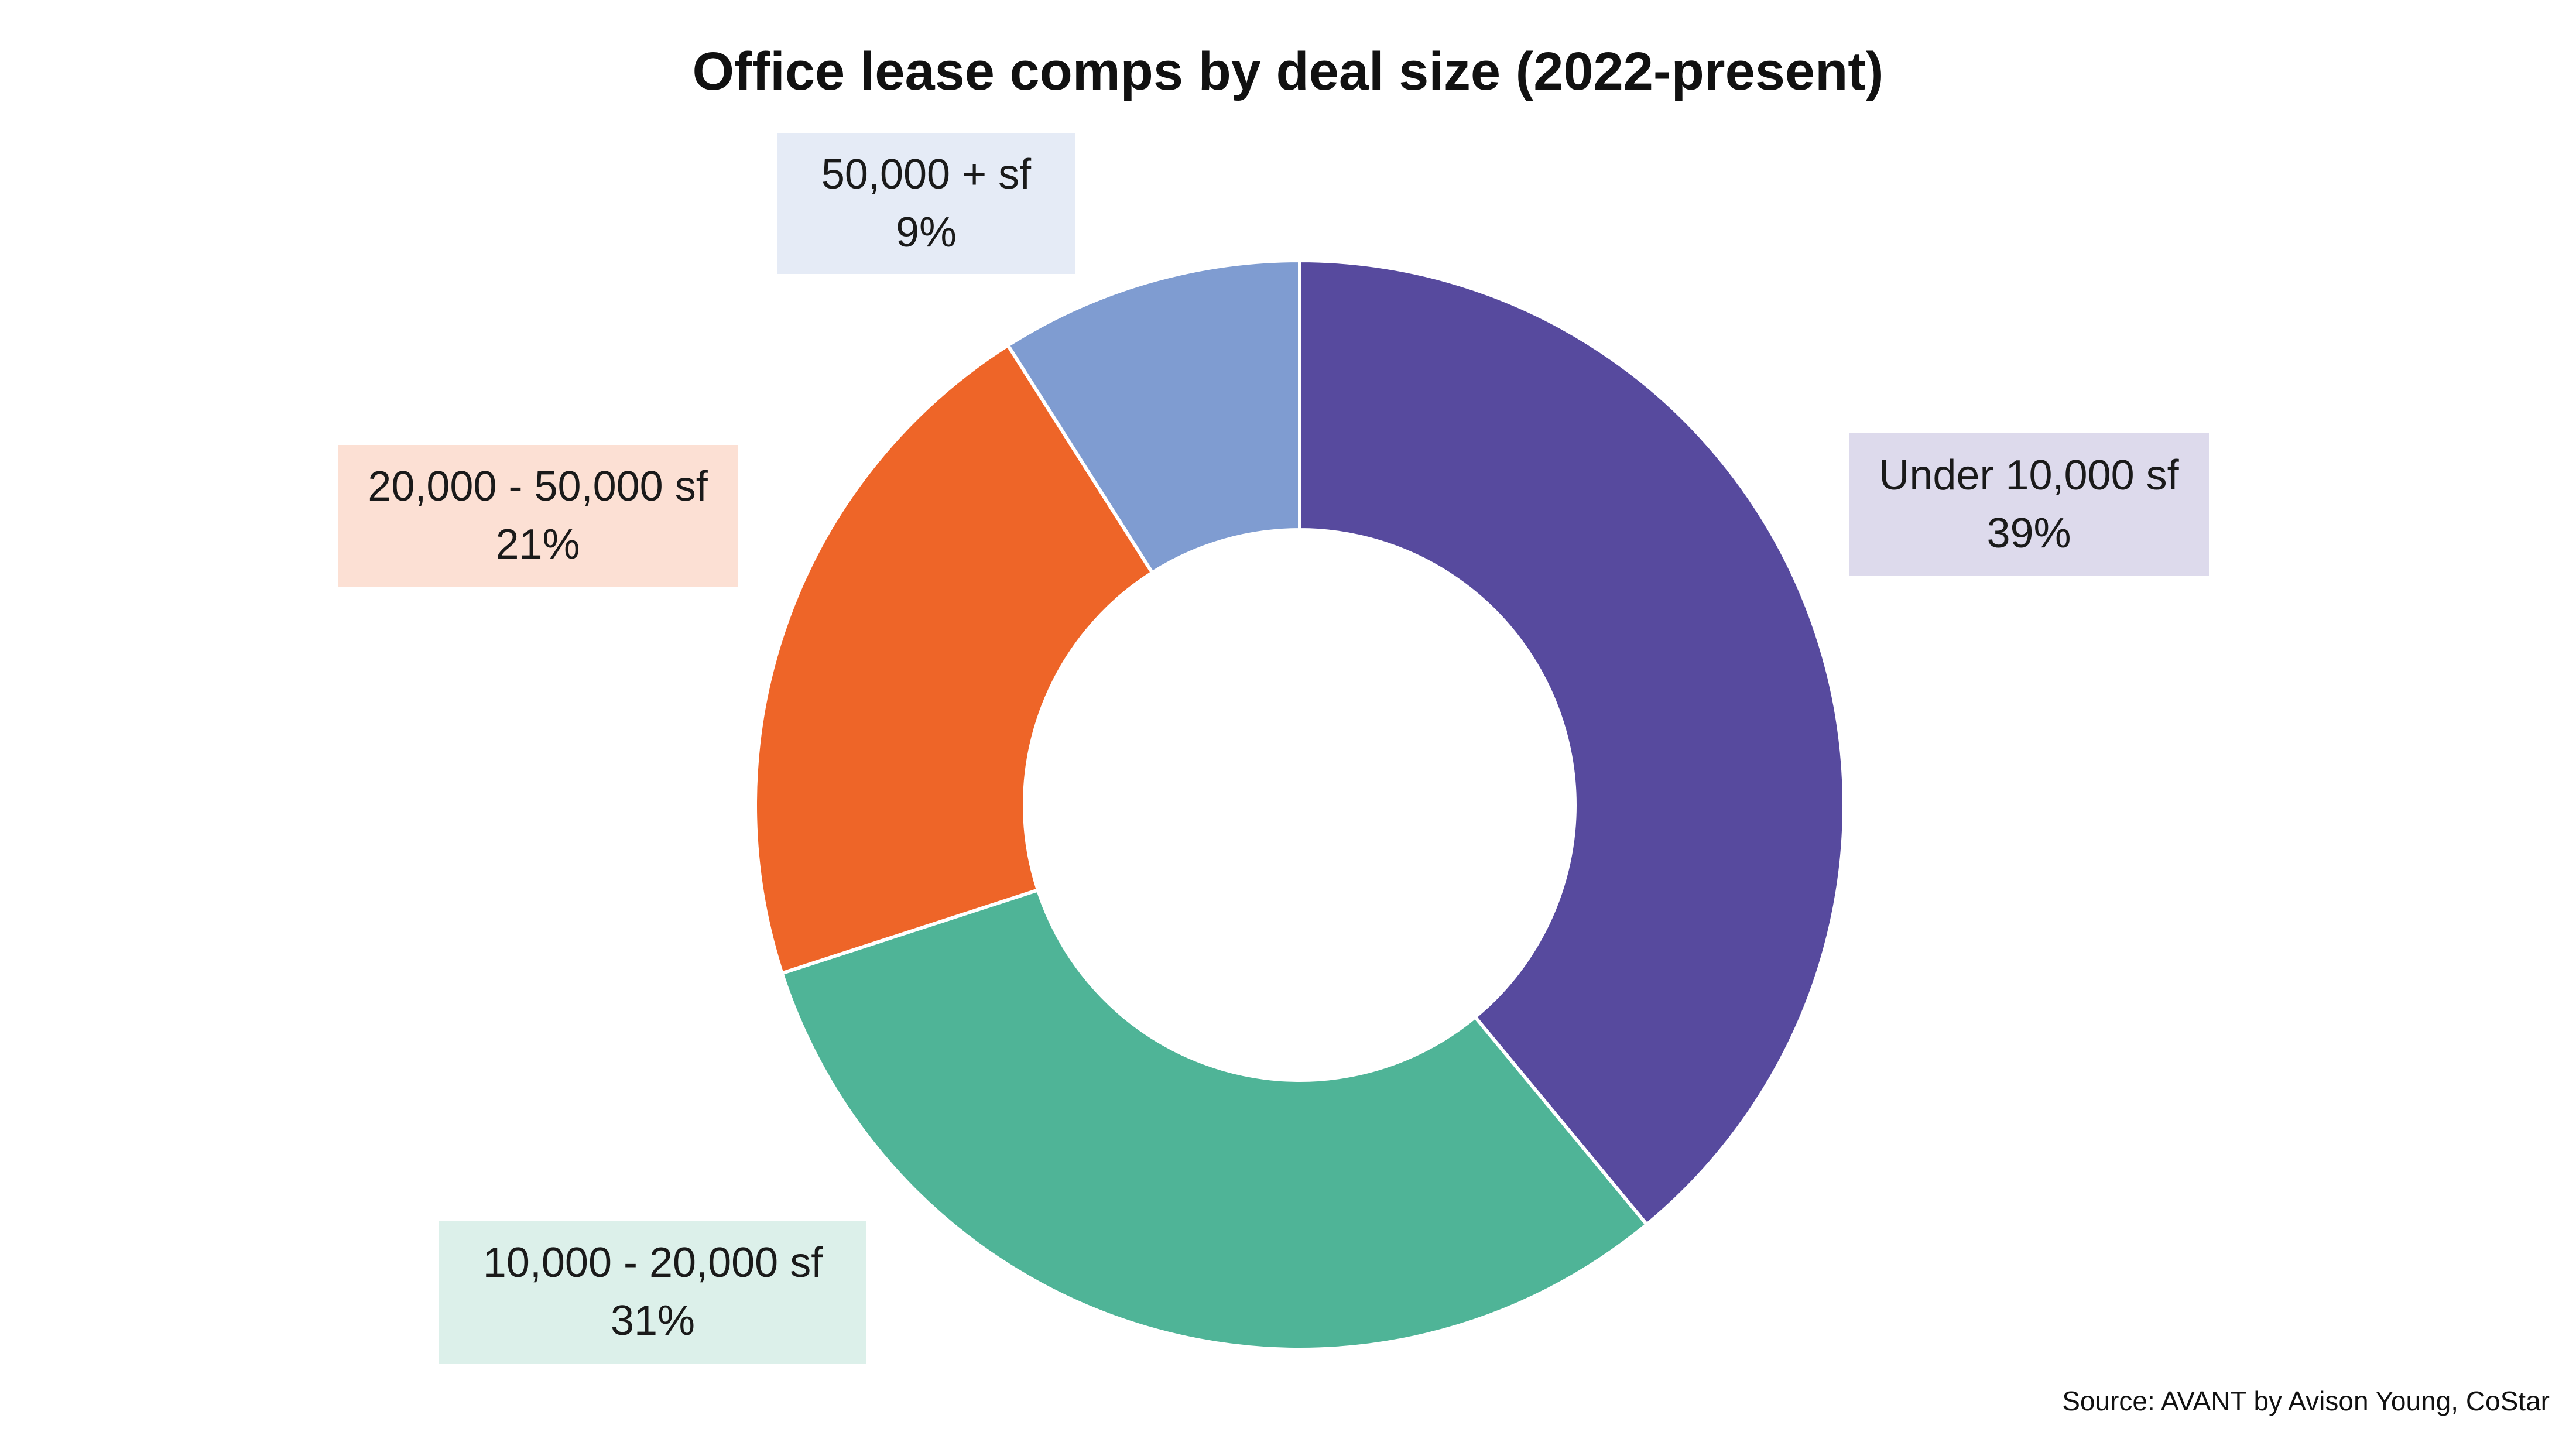 Image resolution: width=2576 pixels, height=1449 pixels. Describe the element at coordinates (652, 1262) in the screenshot. I see `slice-label-name: 10,000 - 20,000 sf` at that location.